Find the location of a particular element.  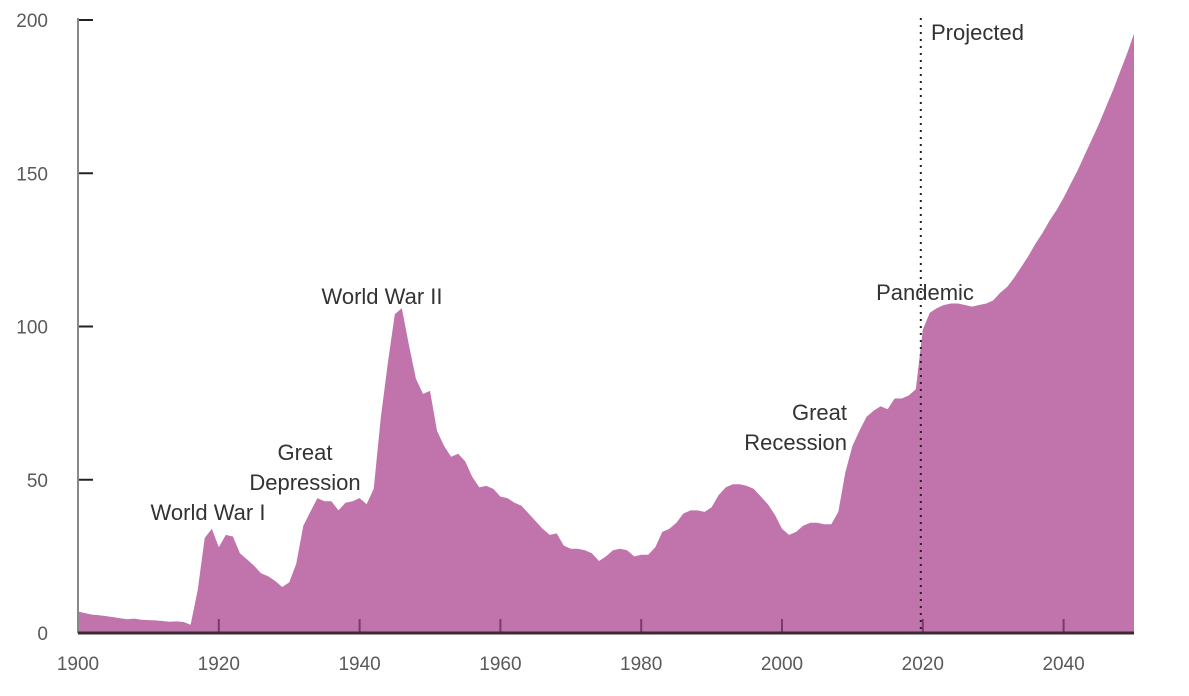

y-tick-label: 200 is located at coordinates (32, 21).